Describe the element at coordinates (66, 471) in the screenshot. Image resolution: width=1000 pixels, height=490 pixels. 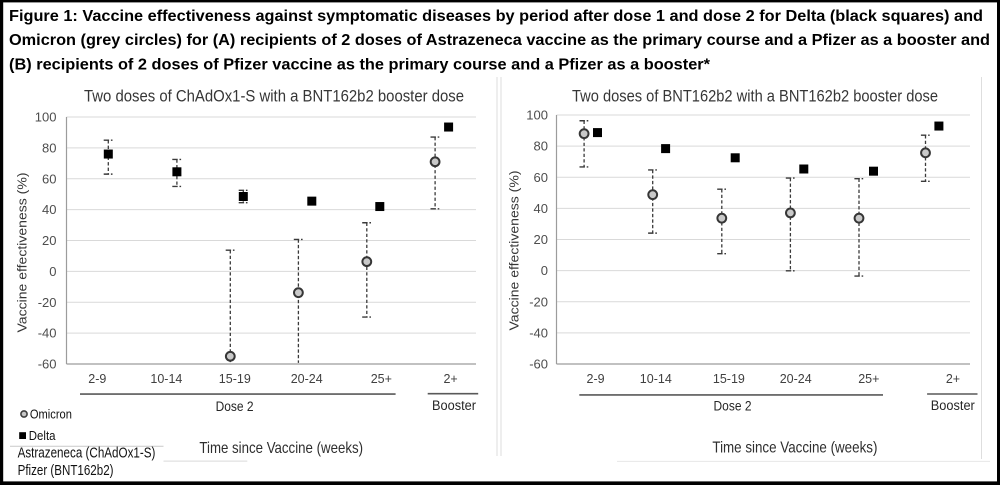
I see `svg-text: Pfizer (BNT162b2)` at that location.